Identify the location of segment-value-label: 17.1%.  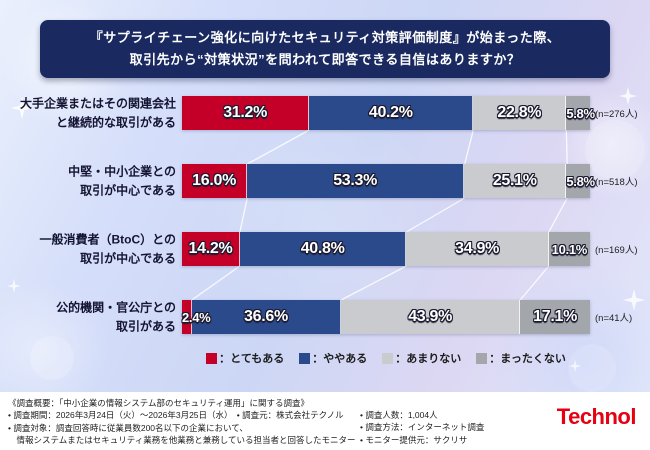
(555, 316).